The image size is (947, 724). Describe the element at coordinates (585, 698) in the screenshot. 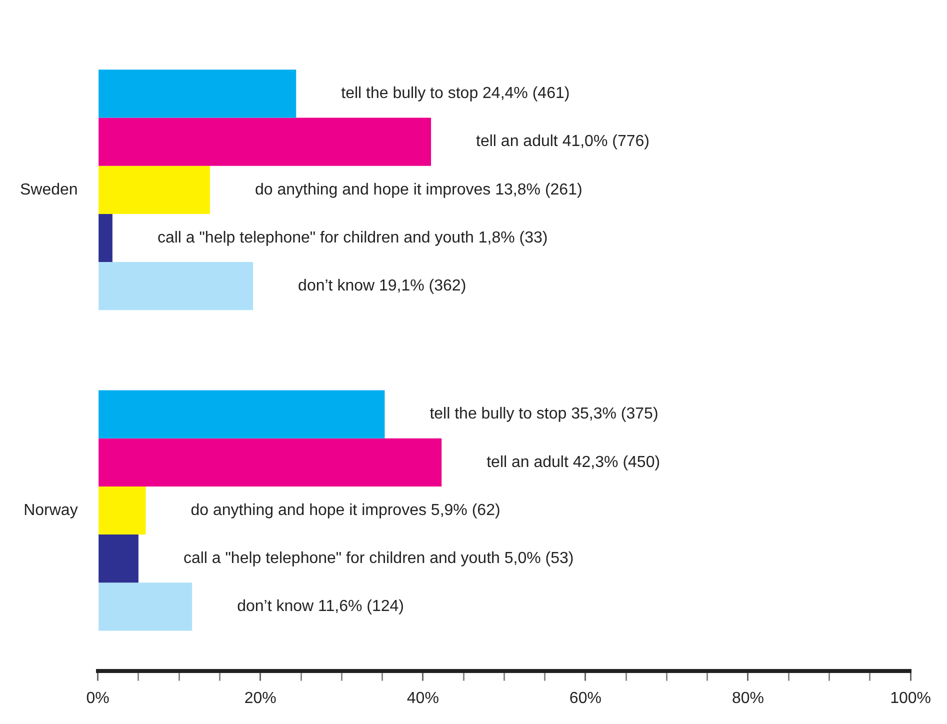

I see `x-tick-label: 60%` at that location.